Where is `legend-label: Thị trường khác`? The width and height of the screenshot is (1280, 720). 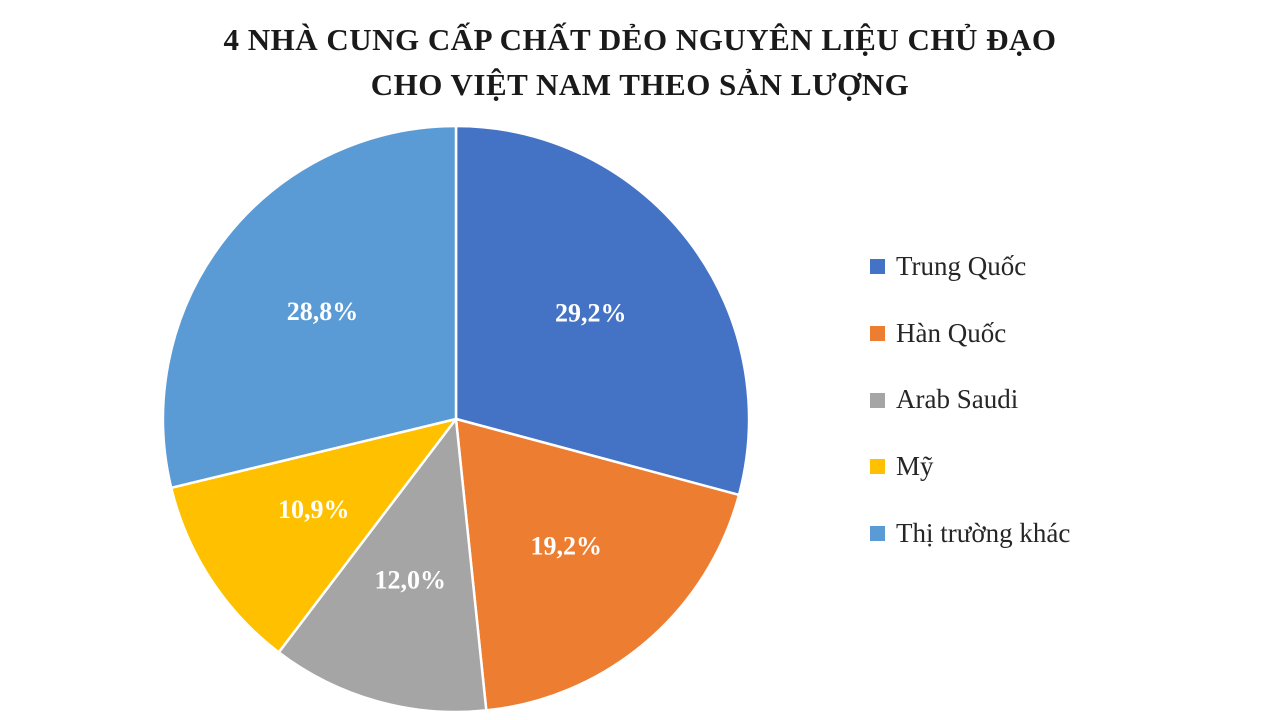 legend-label: Thị trường khác is located at coordinates (983, 532).